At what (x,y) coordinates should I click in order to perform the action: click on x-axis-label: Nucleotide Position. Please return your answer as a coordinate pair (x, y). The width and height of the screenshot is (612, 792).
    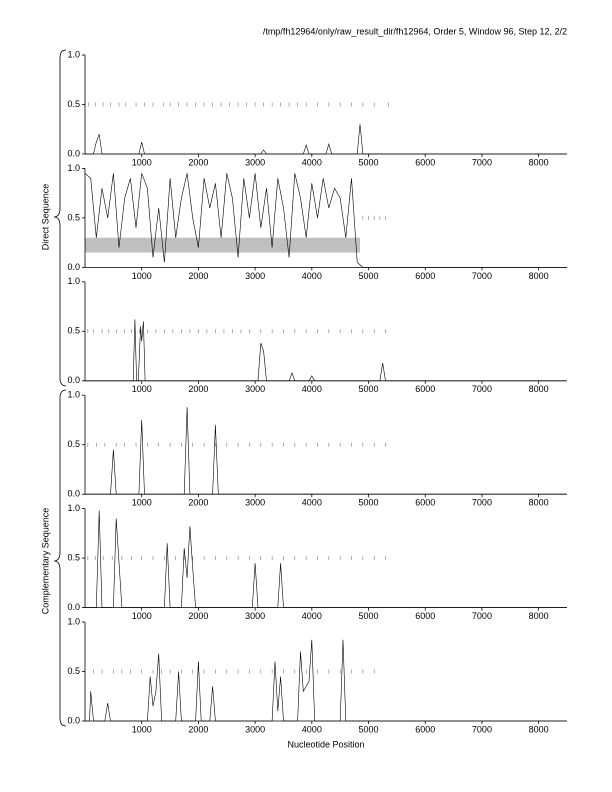
    Looking at the image, I should click on (325, 744).